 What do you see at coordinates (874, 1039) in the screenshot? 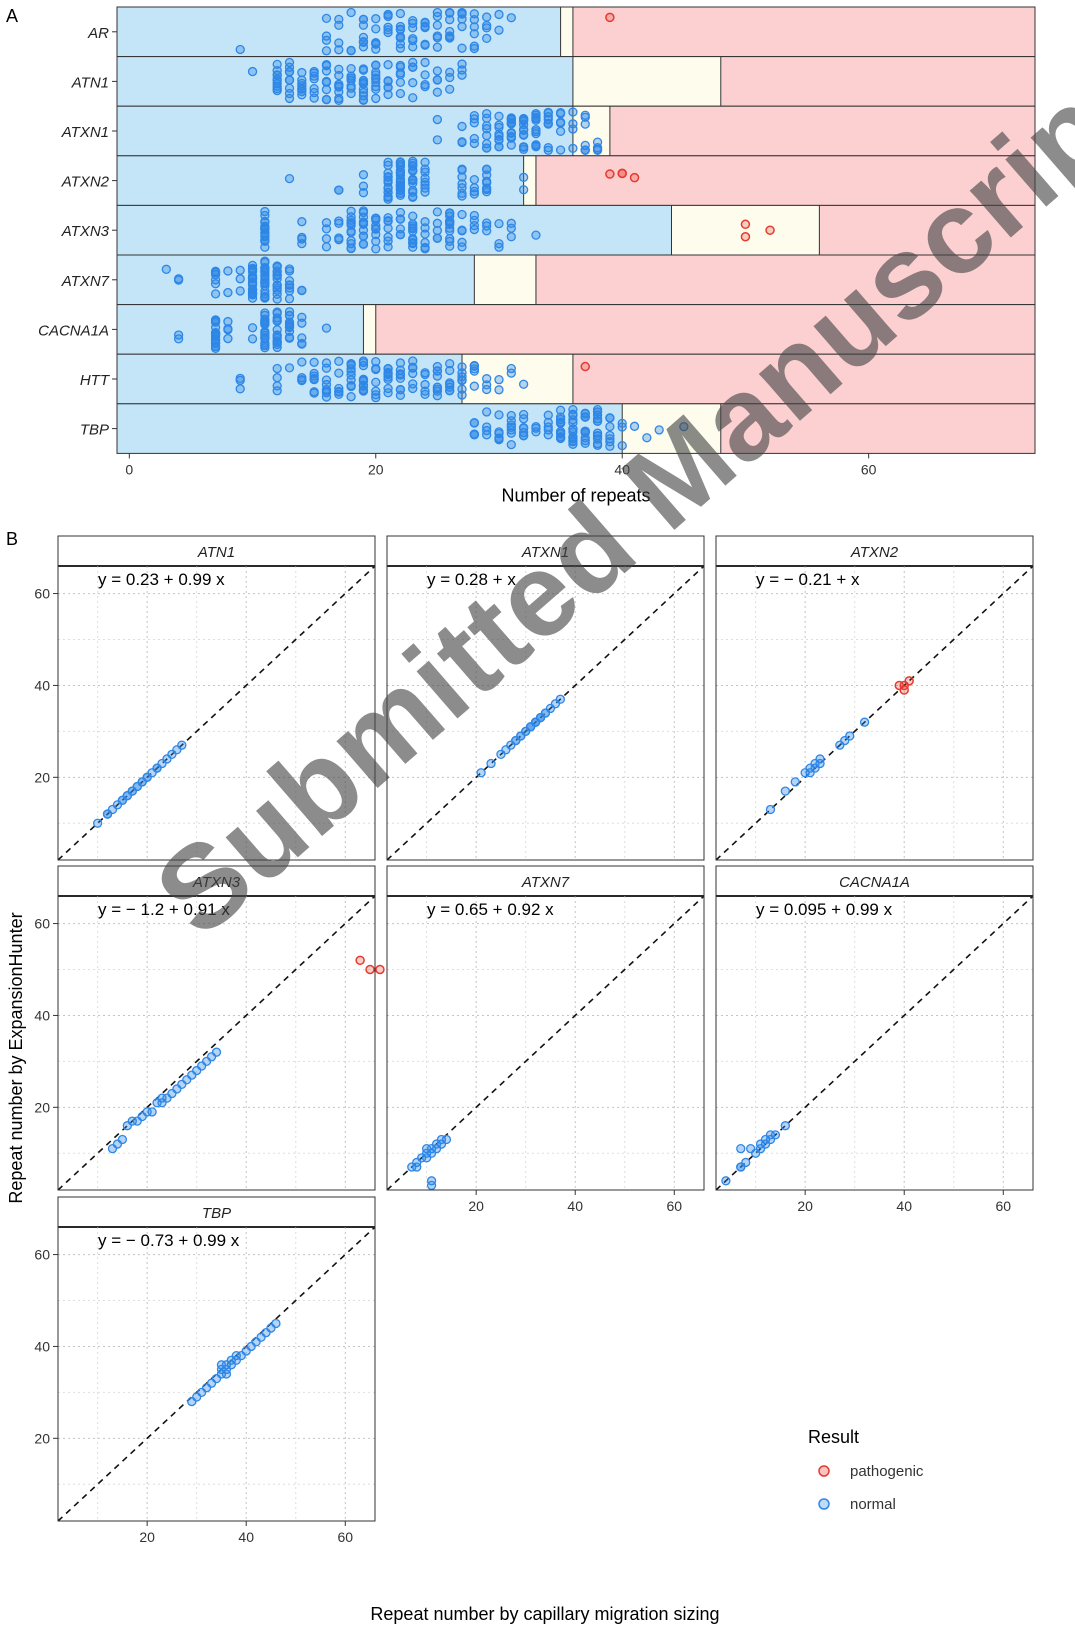
I see `facet-panel: CACNA1A y = 0.095 + 0.99 x 20 40 60` at bounding box center [874, 1039].